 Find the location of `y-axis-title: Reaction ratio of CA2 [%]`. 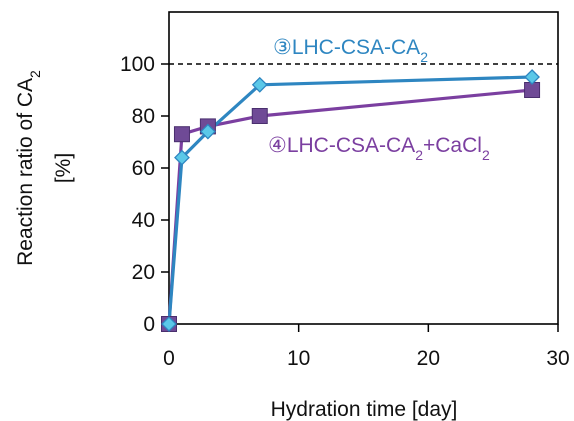

y-axis-title: Reaction ratio of CA2 [%] is located at coordinates (44, 168).